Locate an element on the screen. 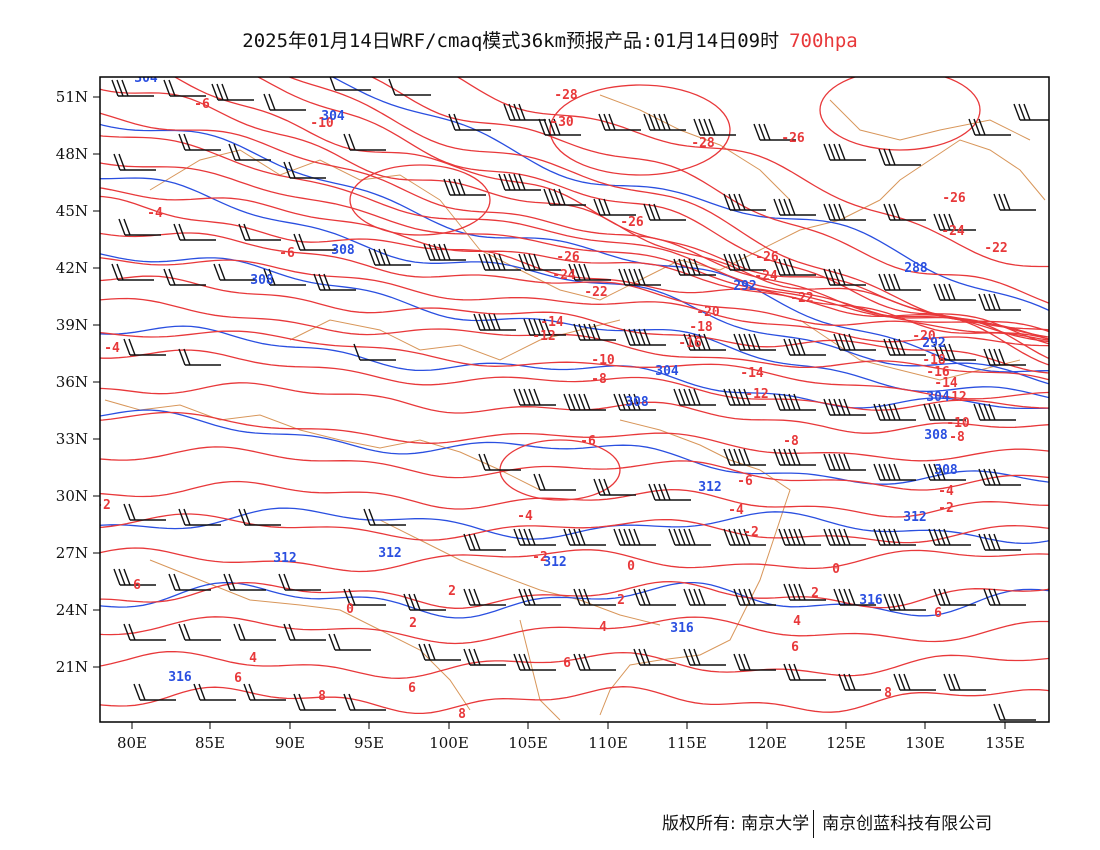 The height and width of the screenshot is (850, 1100). temperature-label: -6 is located at coordinates (588, 441).